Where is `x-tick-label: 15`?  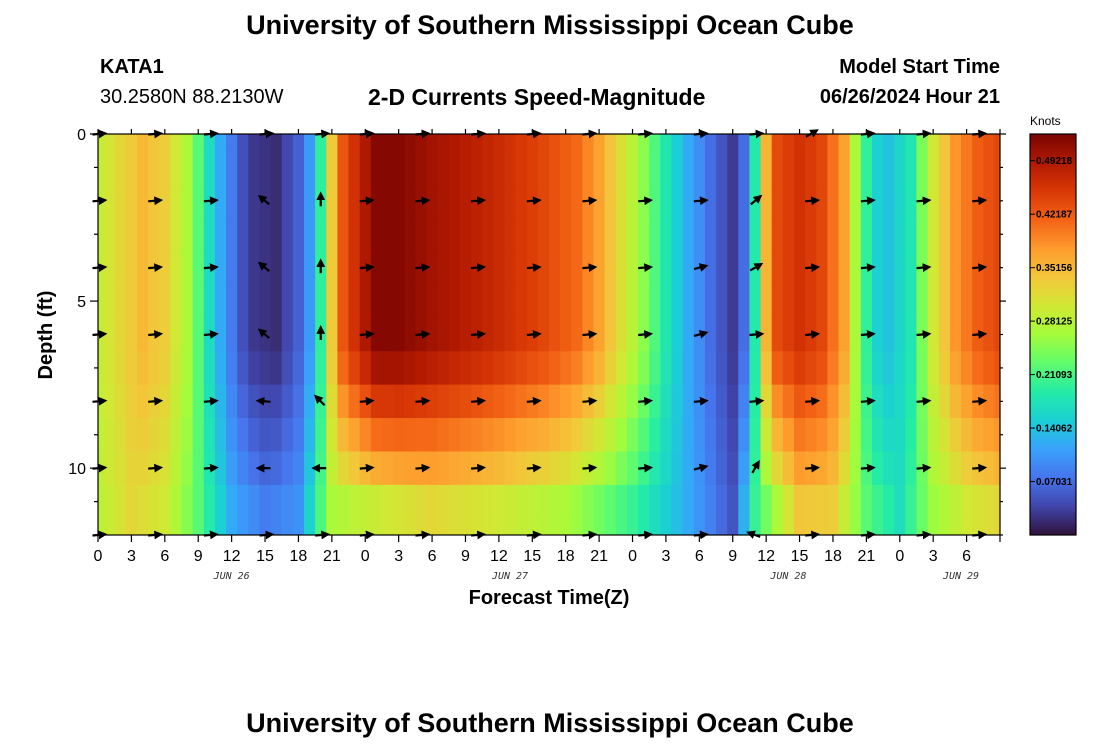 x-tick-label: 15 is located at coordinates (800, 556).